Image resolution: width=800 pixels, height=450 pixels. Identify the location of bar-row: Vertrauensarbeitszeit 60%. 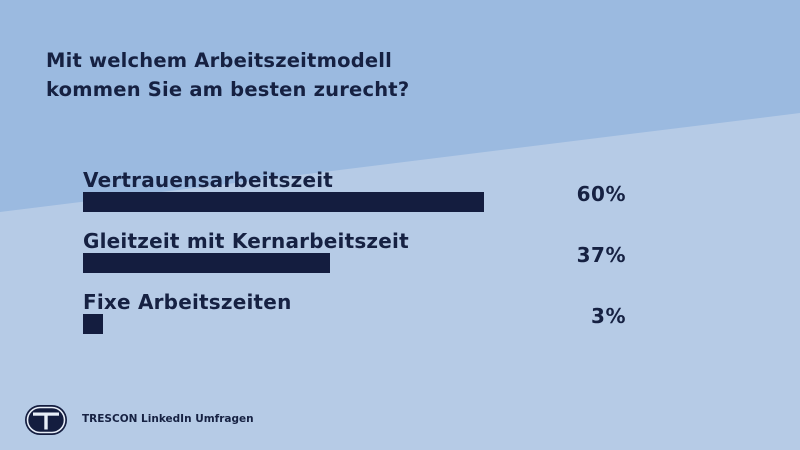
(363, 198).